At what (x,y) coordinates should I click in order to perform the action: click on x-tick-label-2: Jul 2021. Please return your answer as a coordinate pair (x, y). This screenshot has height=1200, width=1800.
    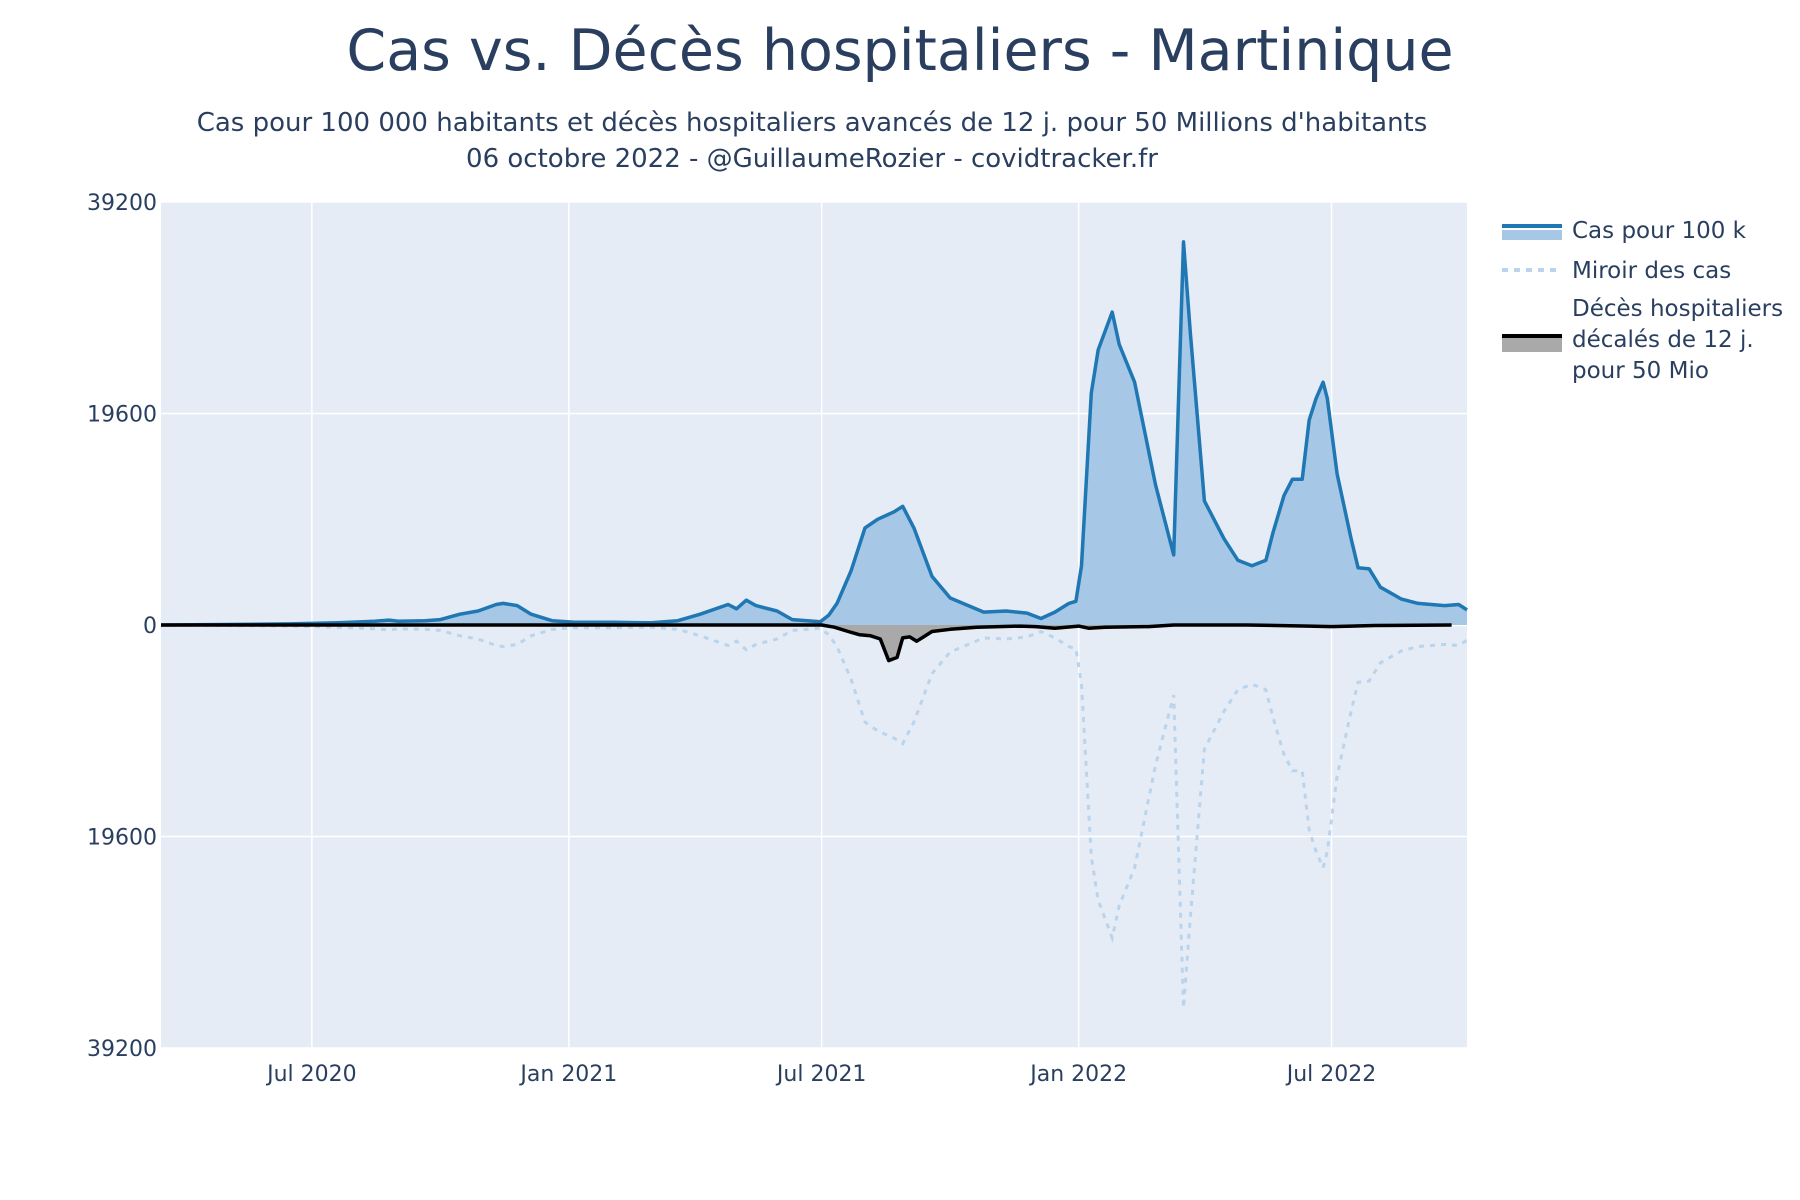
    Looking at the image, I should click on (821, 1074).